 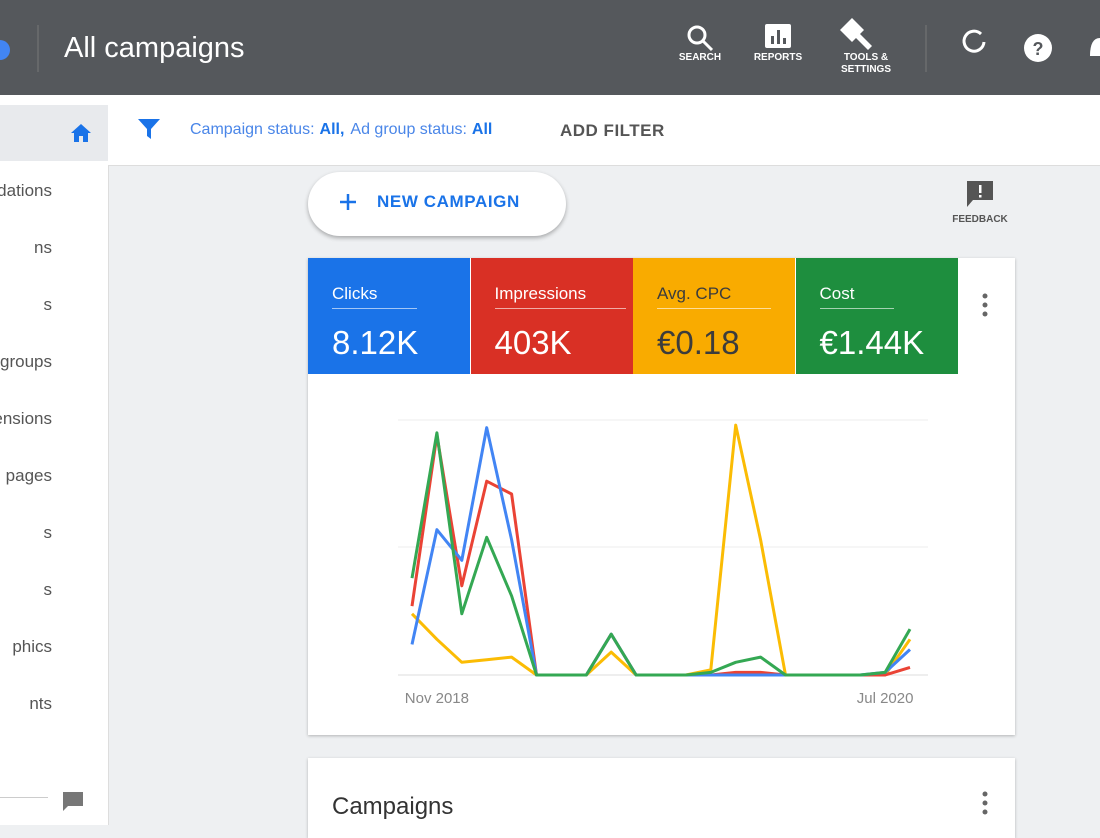 What do you see at coordinates (700, 57) in the screenshot?
I see `header-action: SEARCH` at bounding box center [700, 57].